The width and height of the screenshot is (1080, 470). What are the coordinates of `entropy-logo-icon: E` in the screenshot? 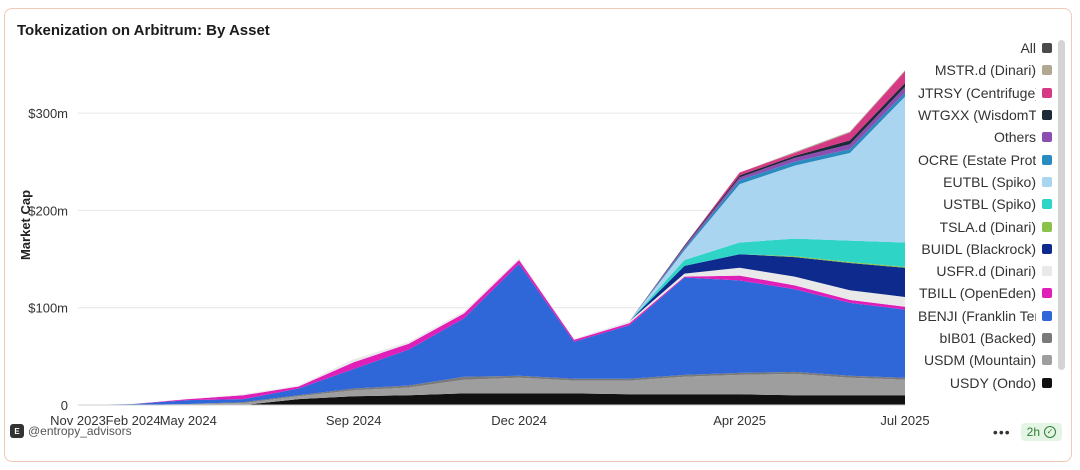 It's located at (17, 431).